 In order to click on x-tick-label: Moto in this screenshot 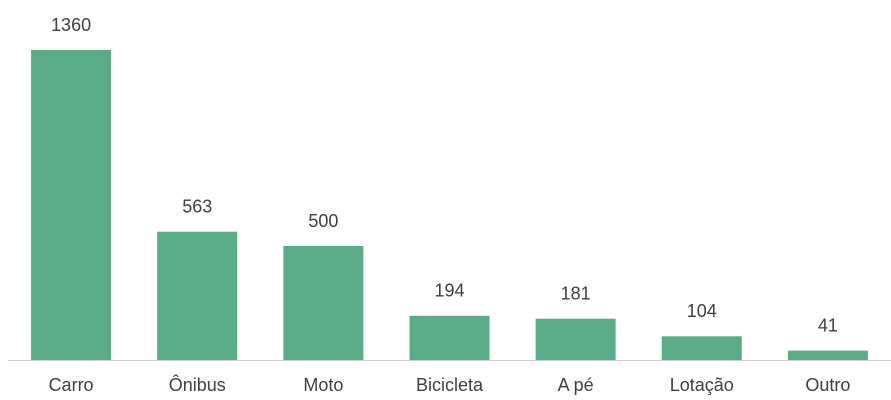, I will do `click(323, 385)`.